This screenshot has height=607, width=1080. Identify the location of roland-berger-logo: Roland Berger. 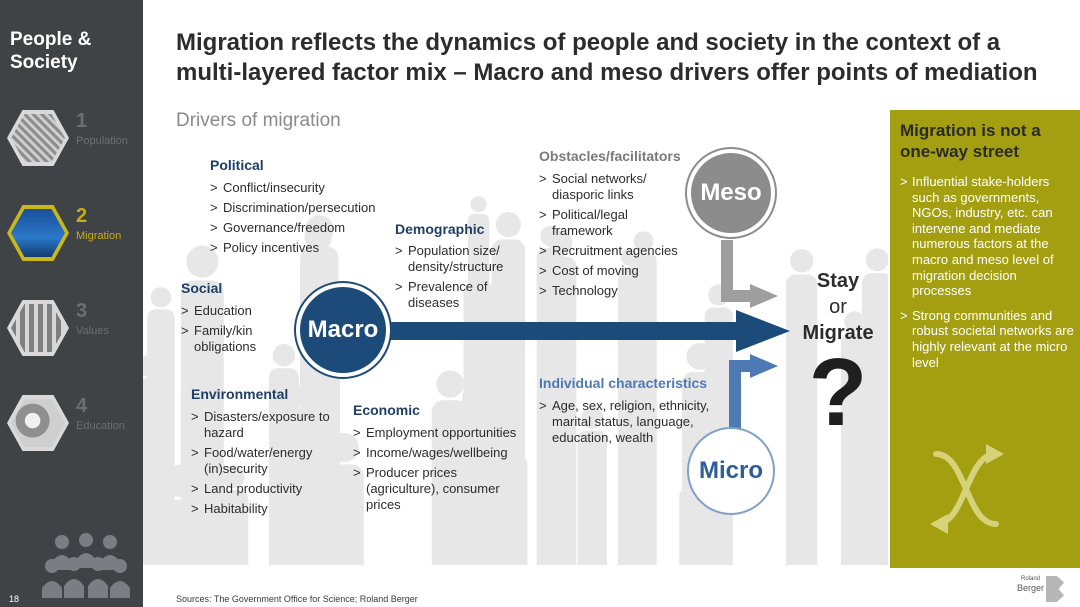
(1038, 590).